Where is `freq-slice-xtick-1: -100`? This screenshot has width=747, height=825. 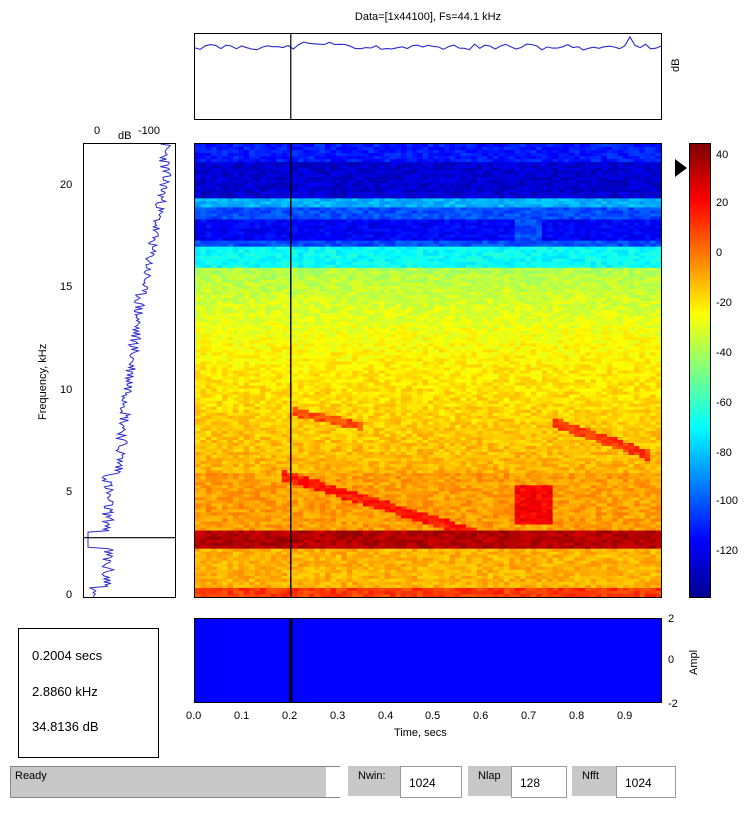 freq-slice-xtick-1: -100 is located at coordinates (149, 131).